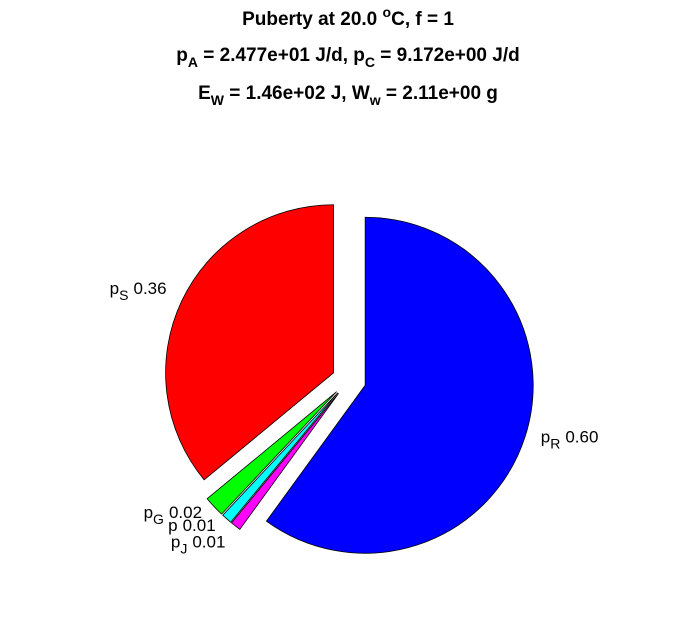 The width and height of the screenshot is (696, 618). I want to click on slice-label: pS 0.36, so click(138, 291).